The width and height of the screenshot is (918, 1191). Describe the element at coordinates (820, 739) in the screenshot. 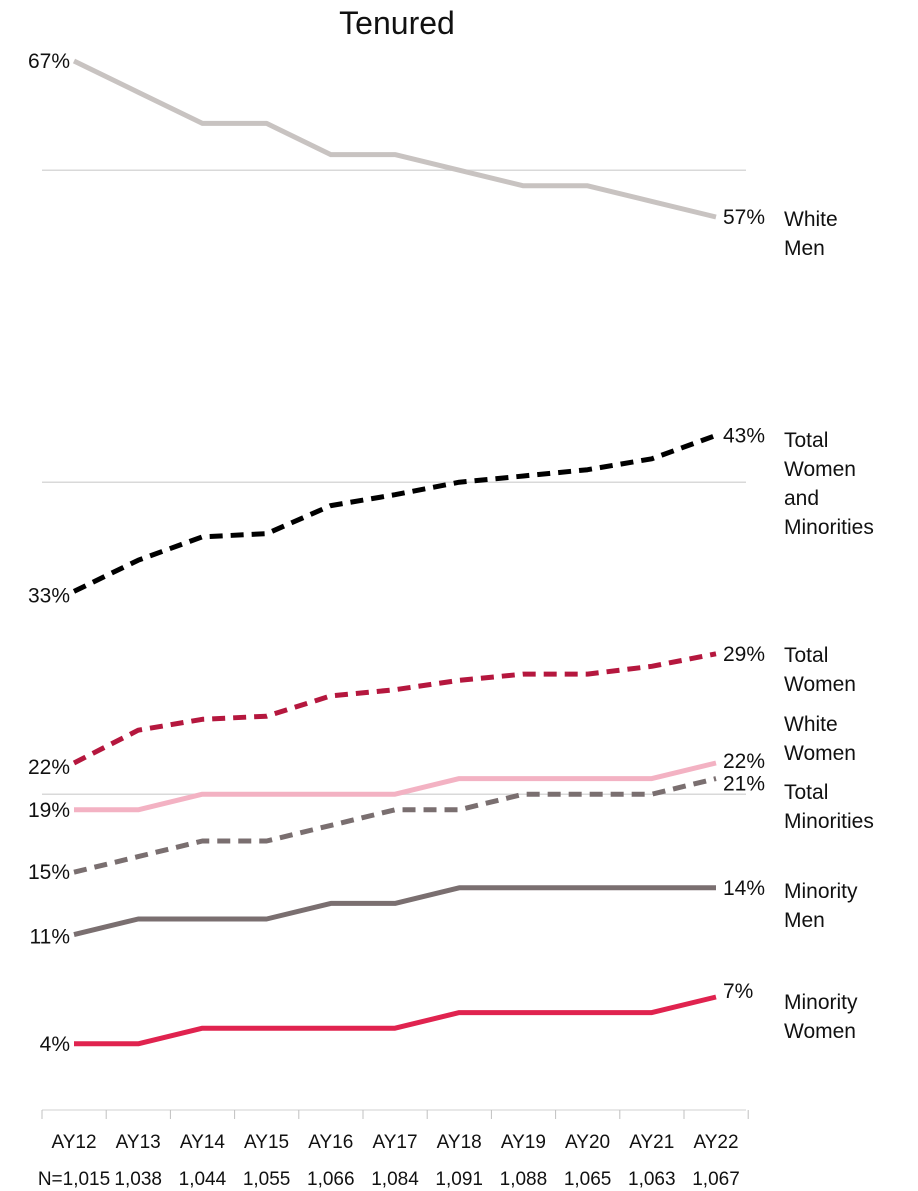

I see `series-name-label: White Women` at that location.